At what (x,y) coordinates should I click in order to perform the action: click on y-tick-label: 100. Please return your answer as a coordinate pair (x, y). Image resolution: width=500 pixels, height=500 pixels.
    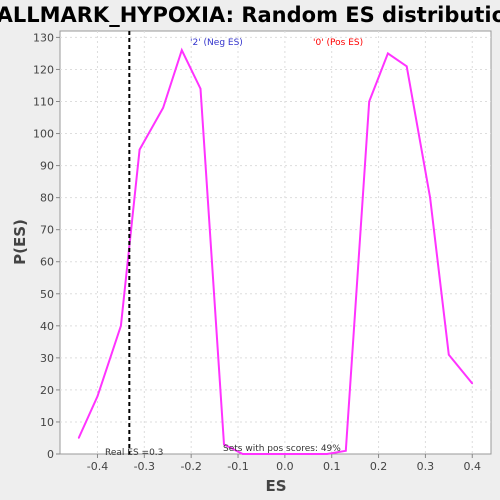
    Looking at the image, I should click on (43, 134).